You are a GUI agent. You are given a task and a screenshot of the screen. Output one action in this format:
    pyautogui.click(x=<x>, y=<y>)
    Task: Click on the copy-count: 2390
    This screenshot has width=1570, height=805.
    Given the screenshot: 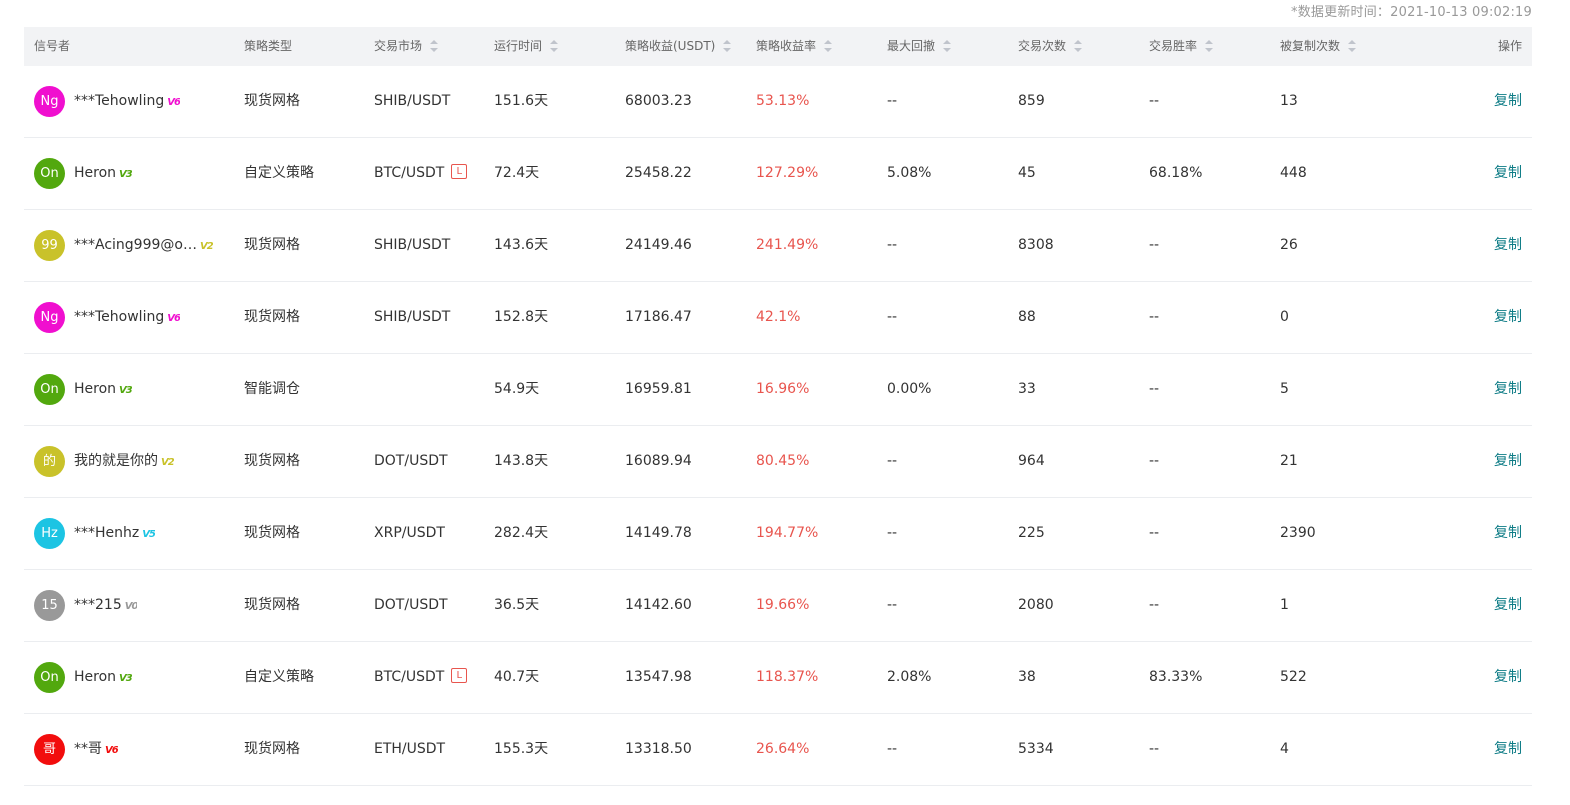 What is the action you would take?
    pyautogui.click(x=1298, y=533)
    